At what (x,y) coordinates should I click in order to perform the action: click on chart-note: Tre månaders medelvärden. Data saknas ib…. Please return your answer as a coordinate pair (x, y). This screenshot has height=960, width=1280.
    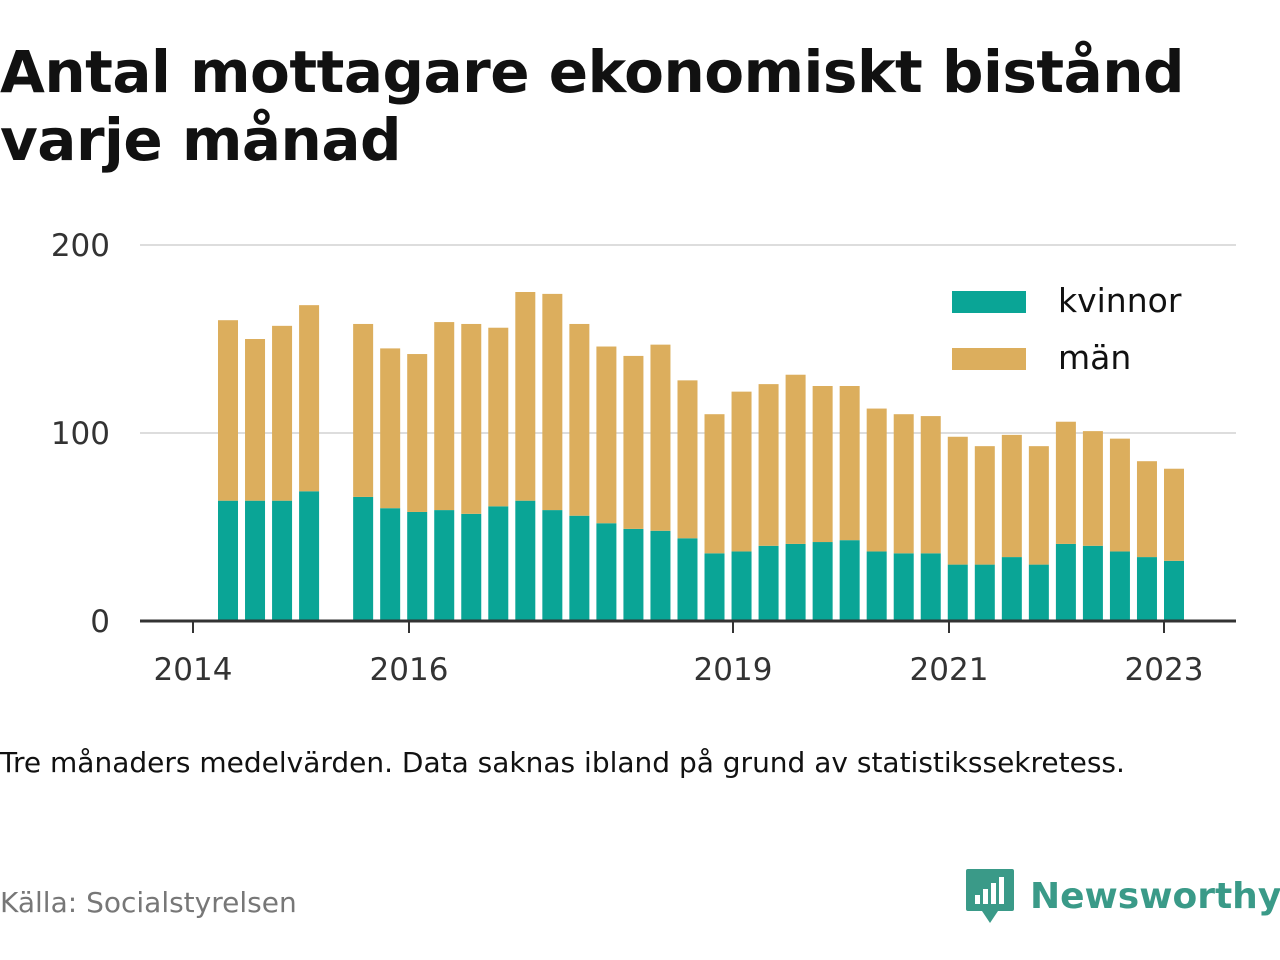
    Looking at the image, I should click on (562, 762).